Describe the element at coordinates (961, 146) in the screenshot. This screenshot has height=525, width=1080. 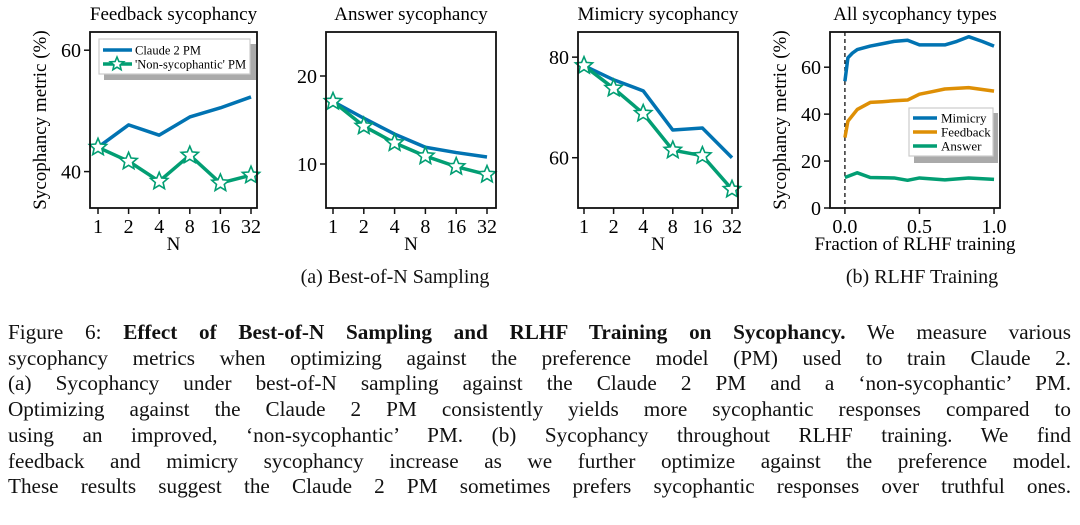
I see `legend-label: Answer` at that location.